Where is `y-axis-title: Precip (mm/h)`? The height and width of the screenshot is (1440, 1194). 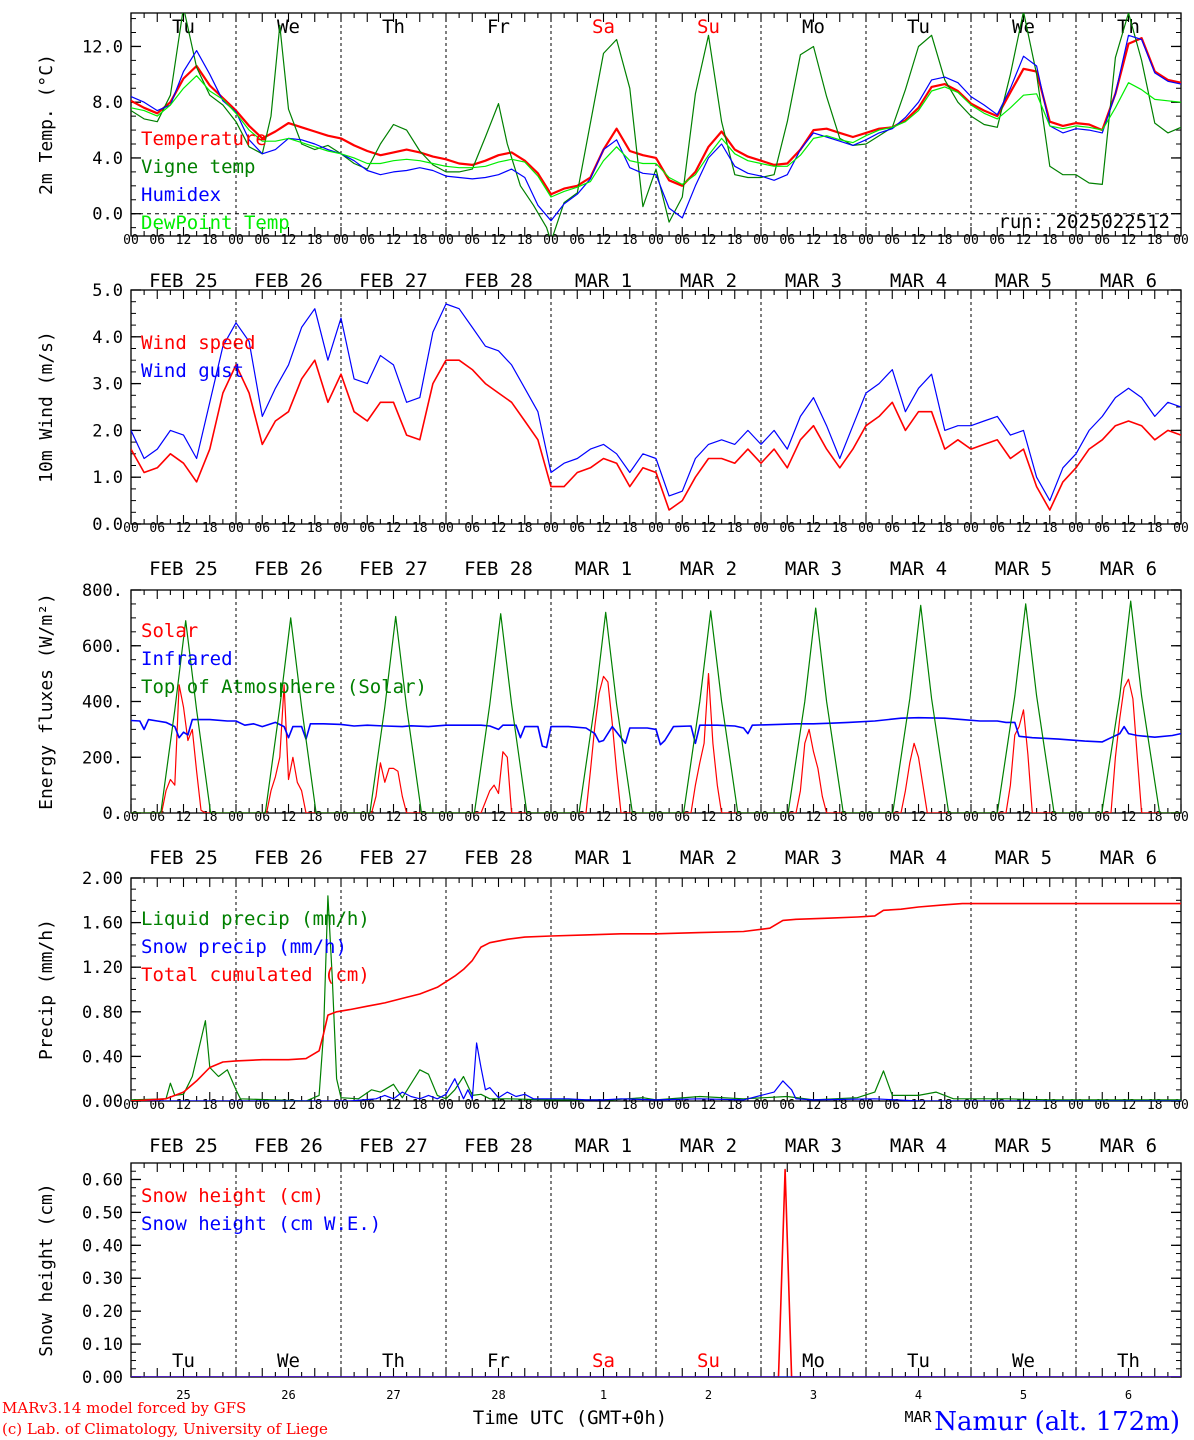 y-axis-title: Precip (mm/h) is located at coordinates (46, 989).